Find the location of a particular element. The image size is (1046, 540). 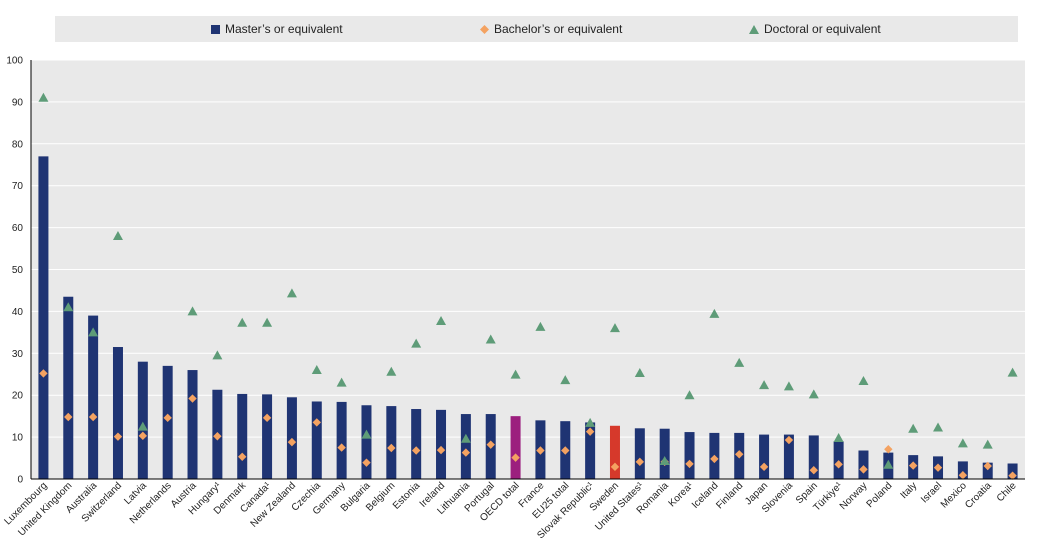

legend-item-masters: Master’s or equivalent is located at coordinates (277, 29).